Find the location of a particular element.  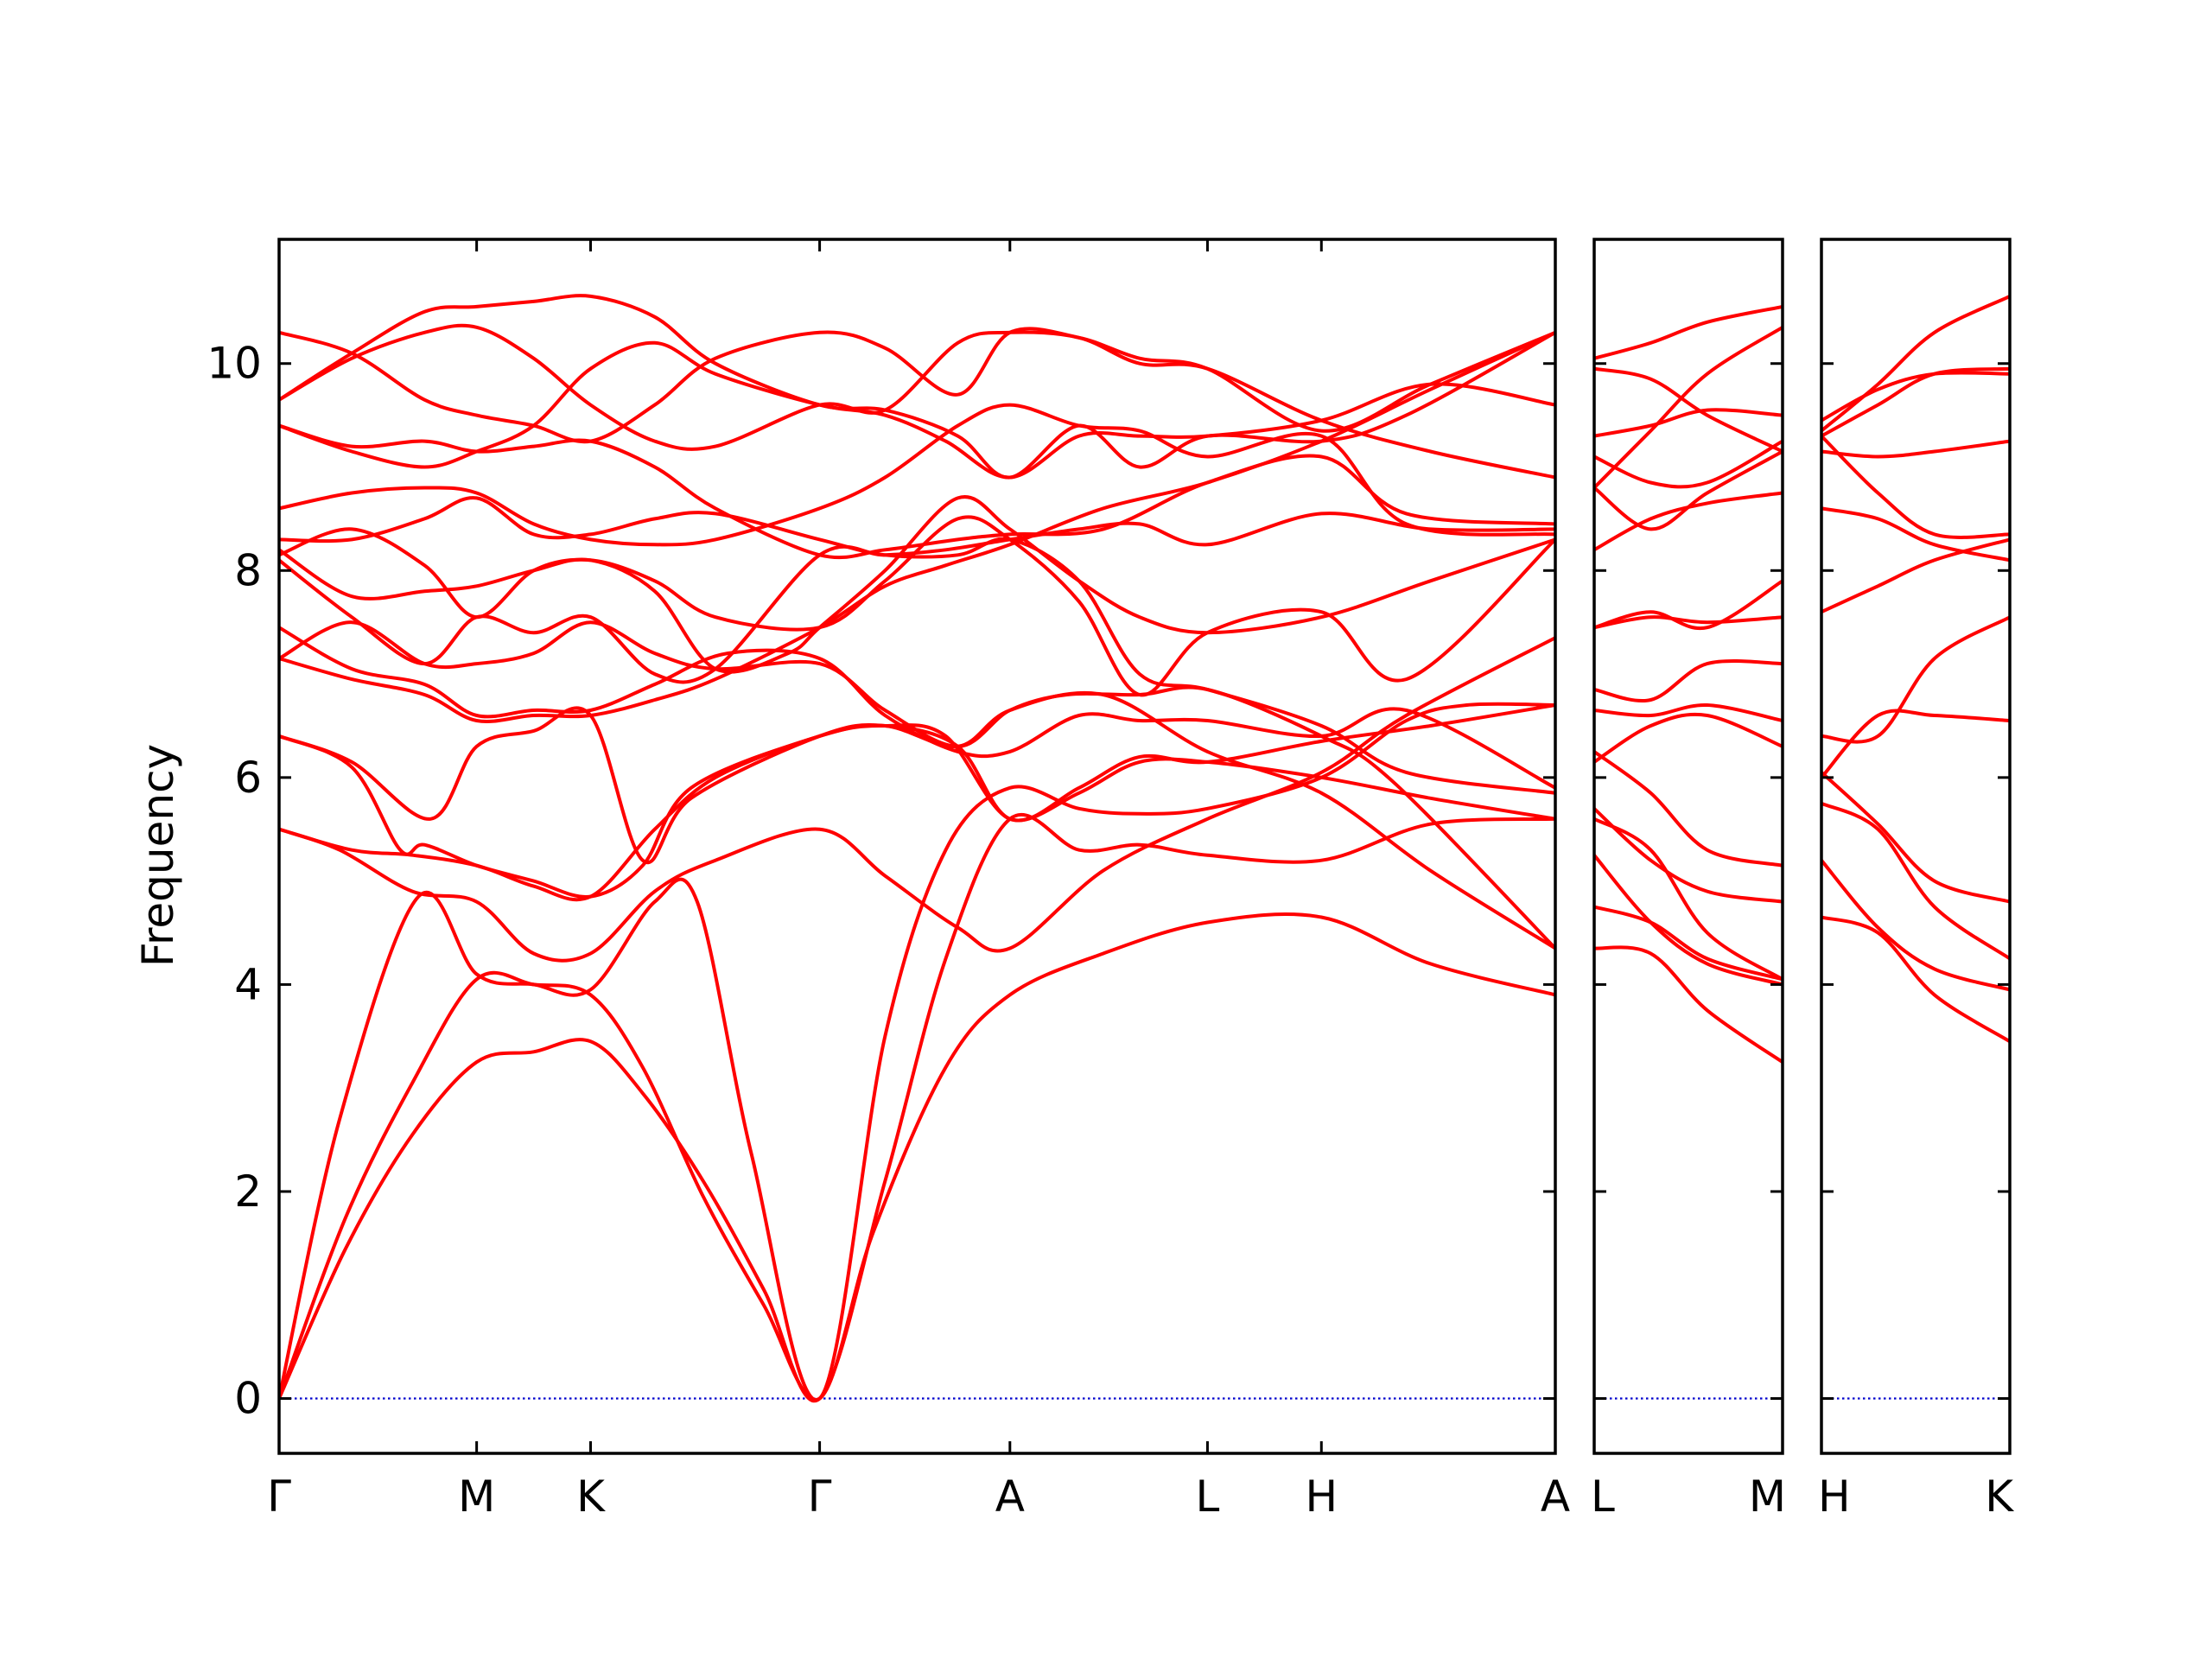

y-axis-label: Frequency is located at coordinates (158, 855).